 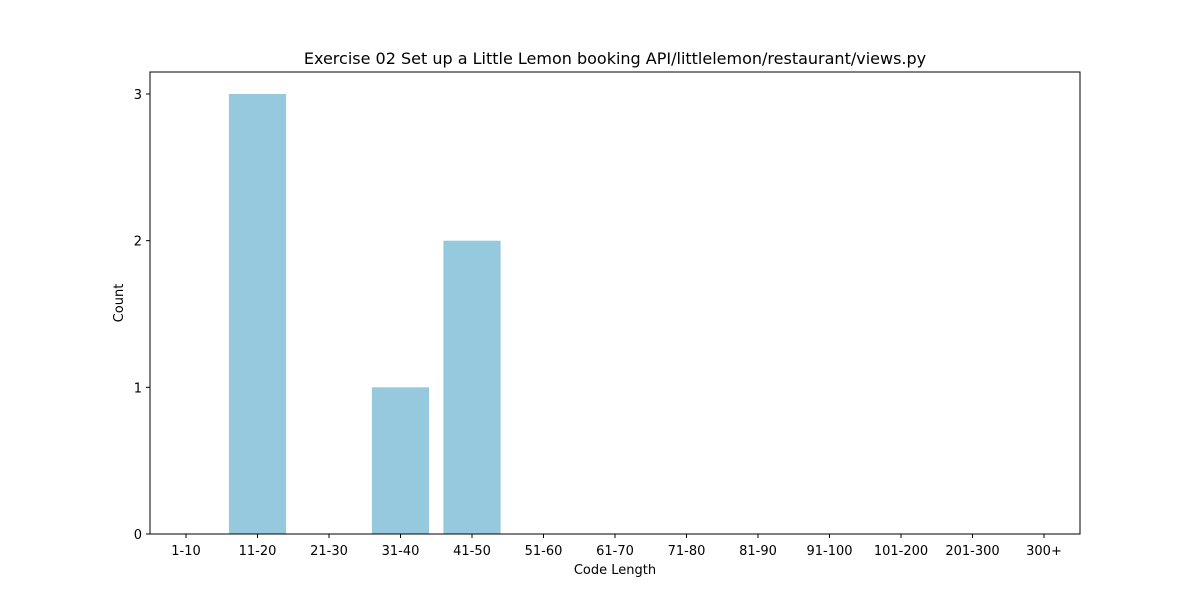 What do you see at coordinates (186, 551) in the screenshot?
I see `x-tick-label: 1-10` at bounding box center [186, 551].